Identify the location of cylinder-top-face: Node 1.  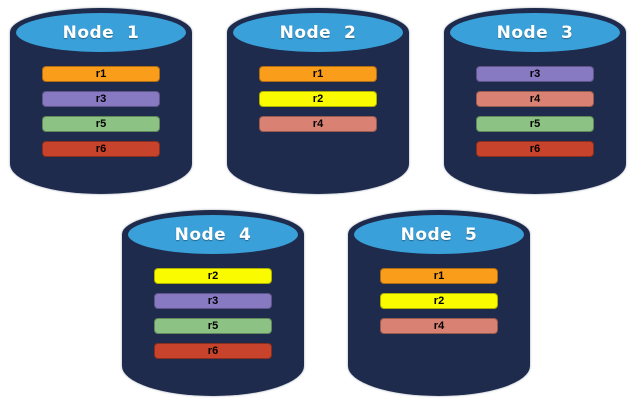
(101, 32).